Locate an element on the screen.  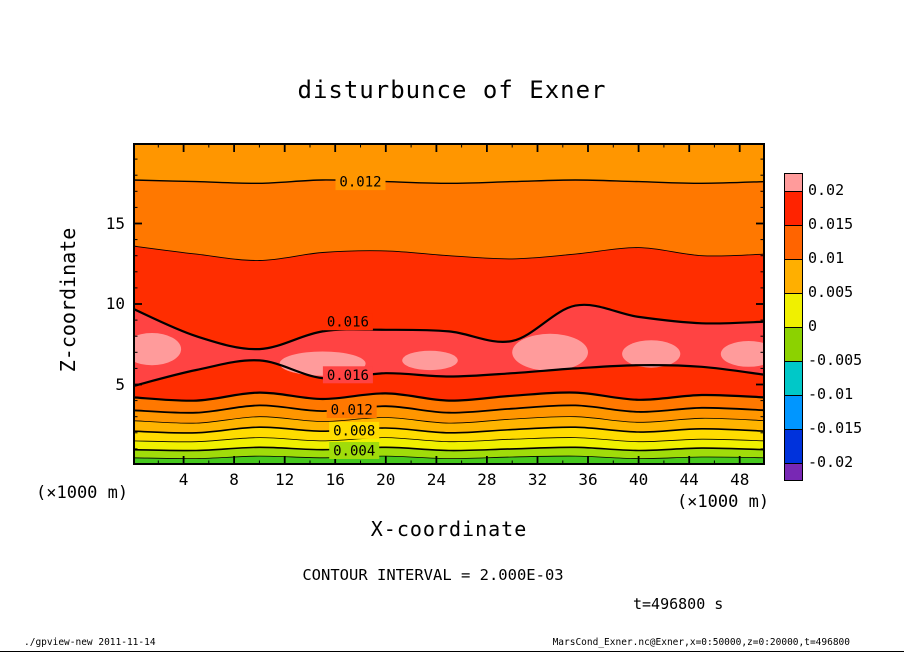
colorbar-label: 0 is located at coordinates (813, 326).